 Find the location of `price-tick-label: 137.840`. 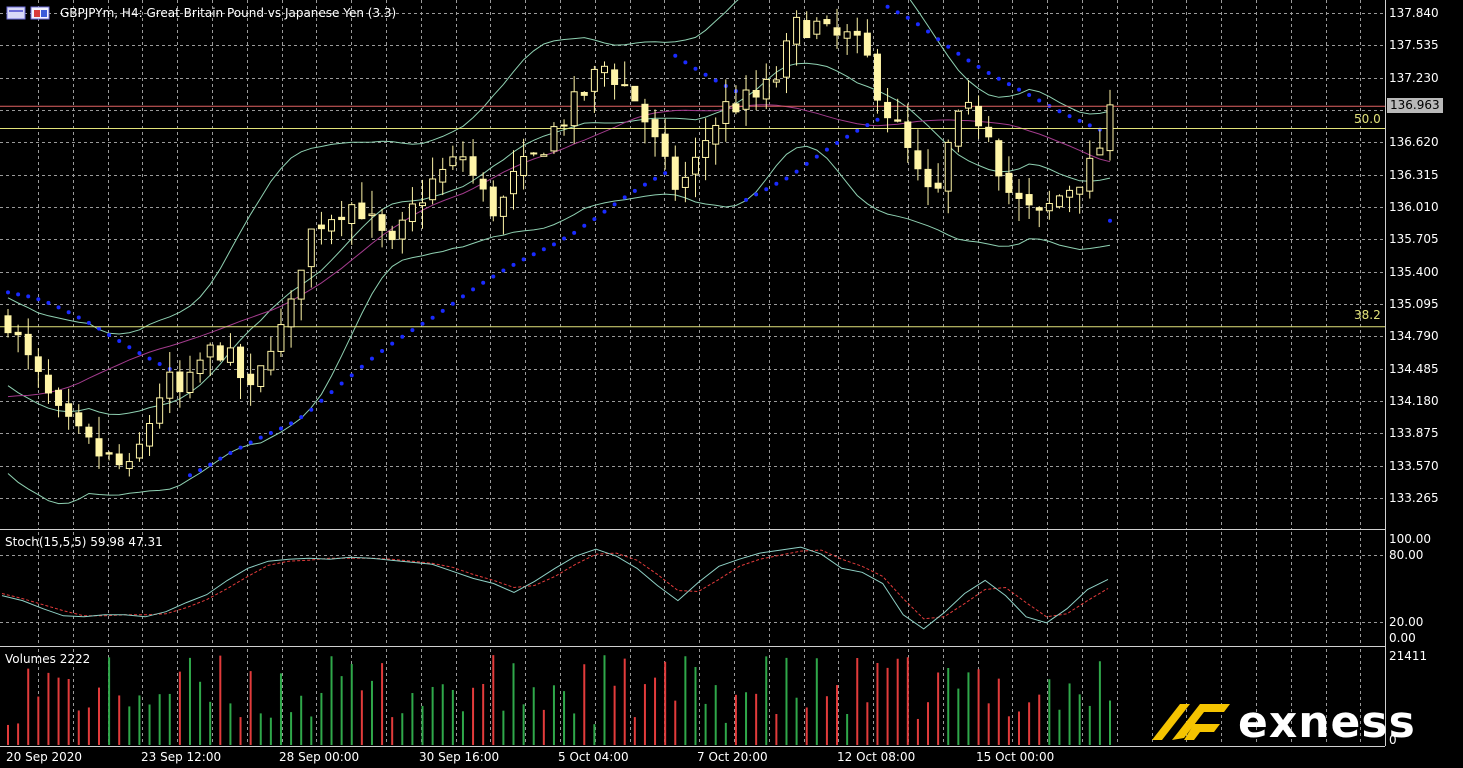

price-tick-label: 137.840 is located at coordinates (1414, 13).